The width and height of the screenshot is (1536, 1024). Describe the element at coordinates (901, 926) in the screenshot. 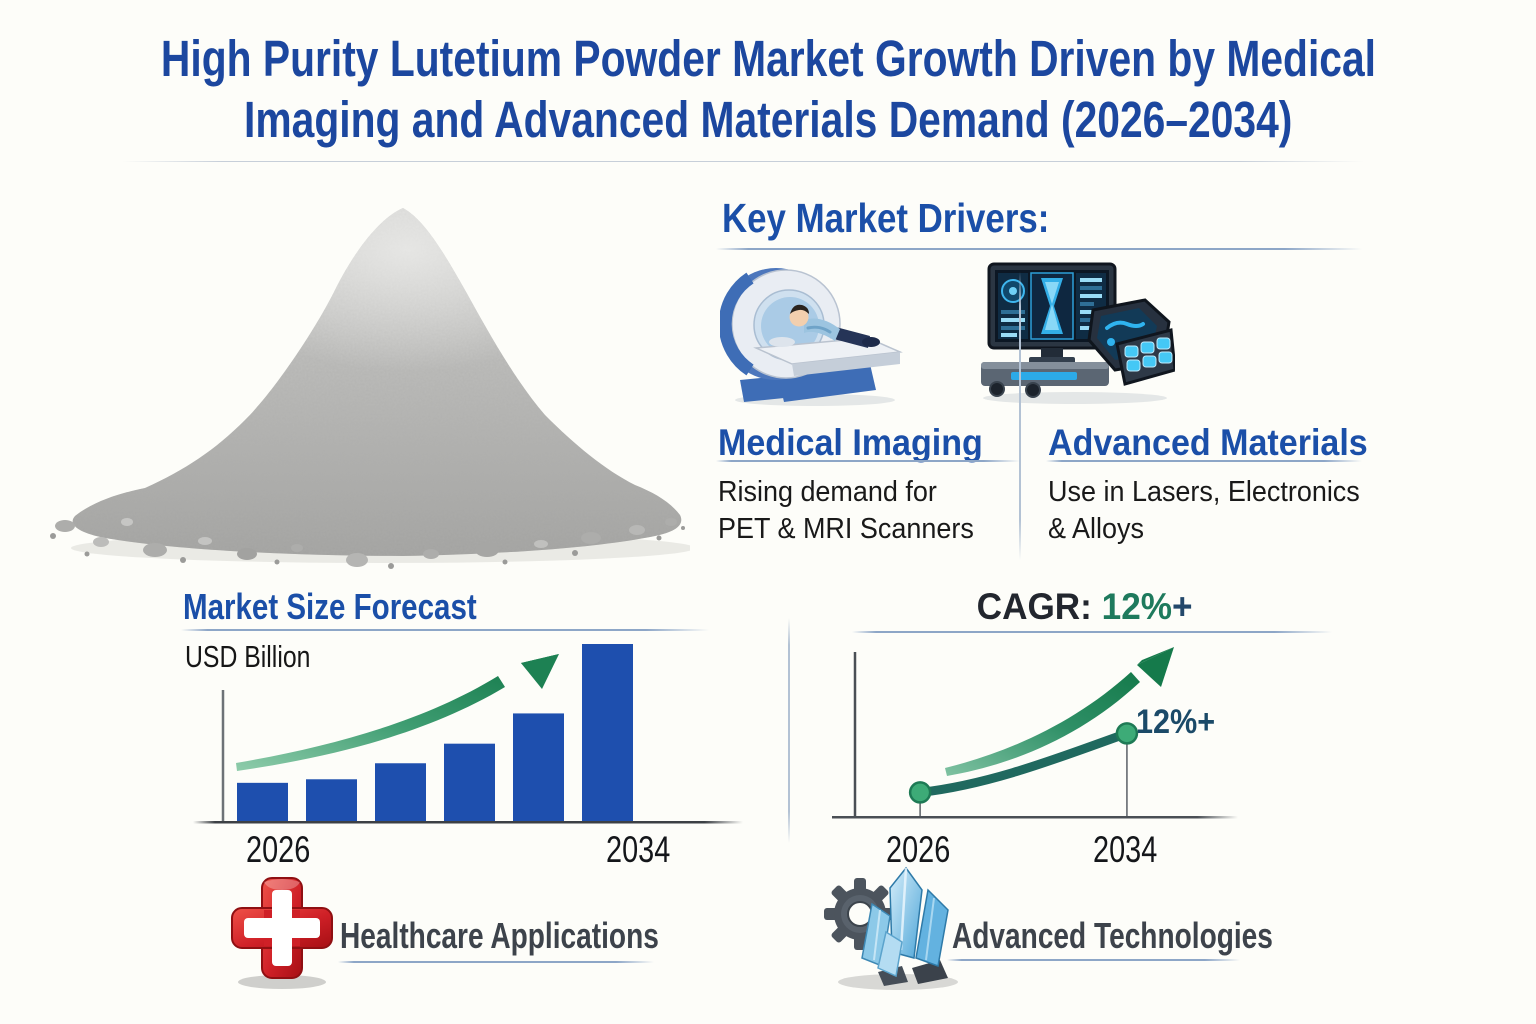

I see `gear-and-crystals-icon` at that location.